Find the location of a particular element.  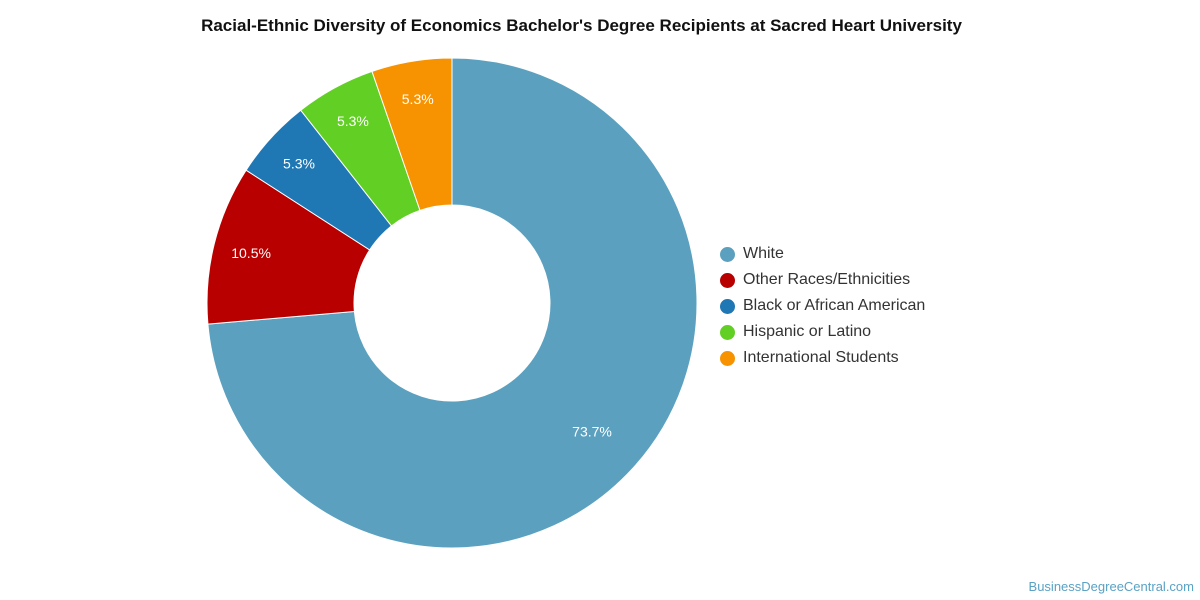

legend-label: Other Races/Ethnicities is located at coordinates (827, 279).